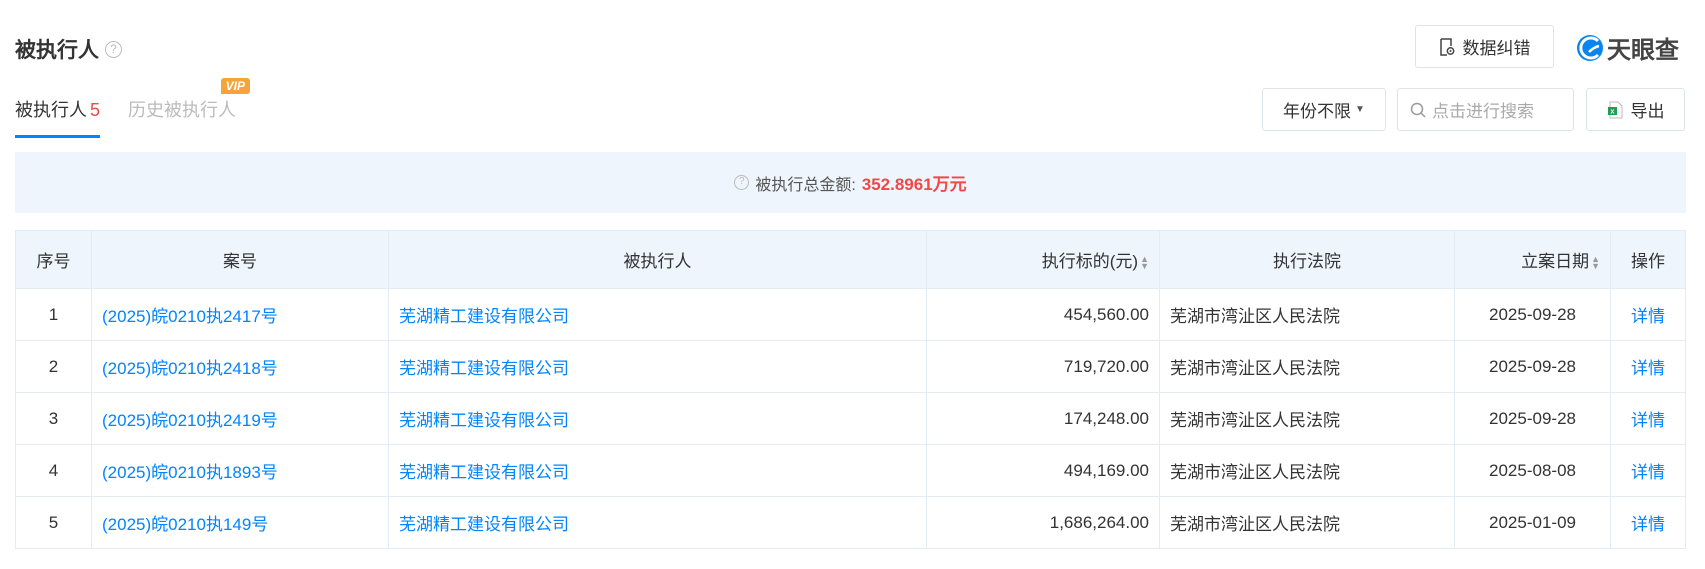 The image size is (1705, 569). I want to click on row-index: 2, so click(53, 366).